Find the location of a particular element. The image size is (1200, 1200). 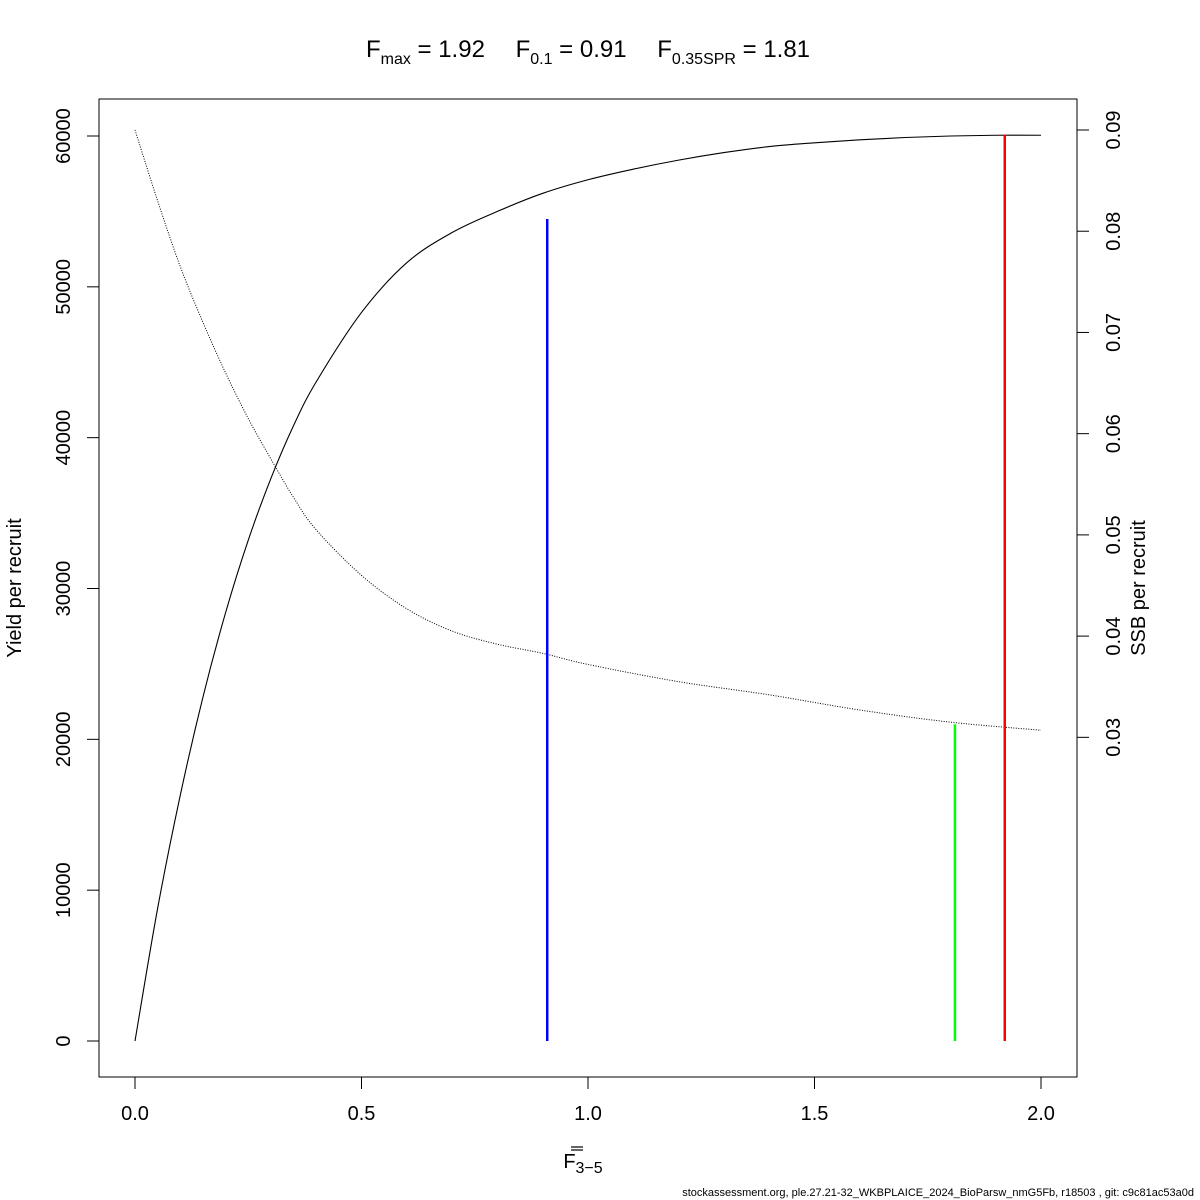

x-axis: 0.0 0.5 1.0 1.5 2.0 is located at coordinates (588, 1100).